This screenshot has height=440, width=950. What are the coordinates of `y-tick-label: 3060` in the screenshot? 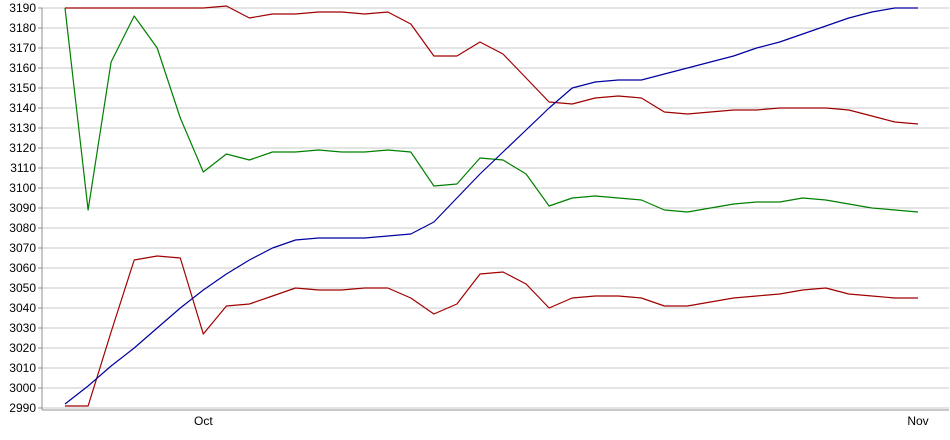 It's located at (22, 268).